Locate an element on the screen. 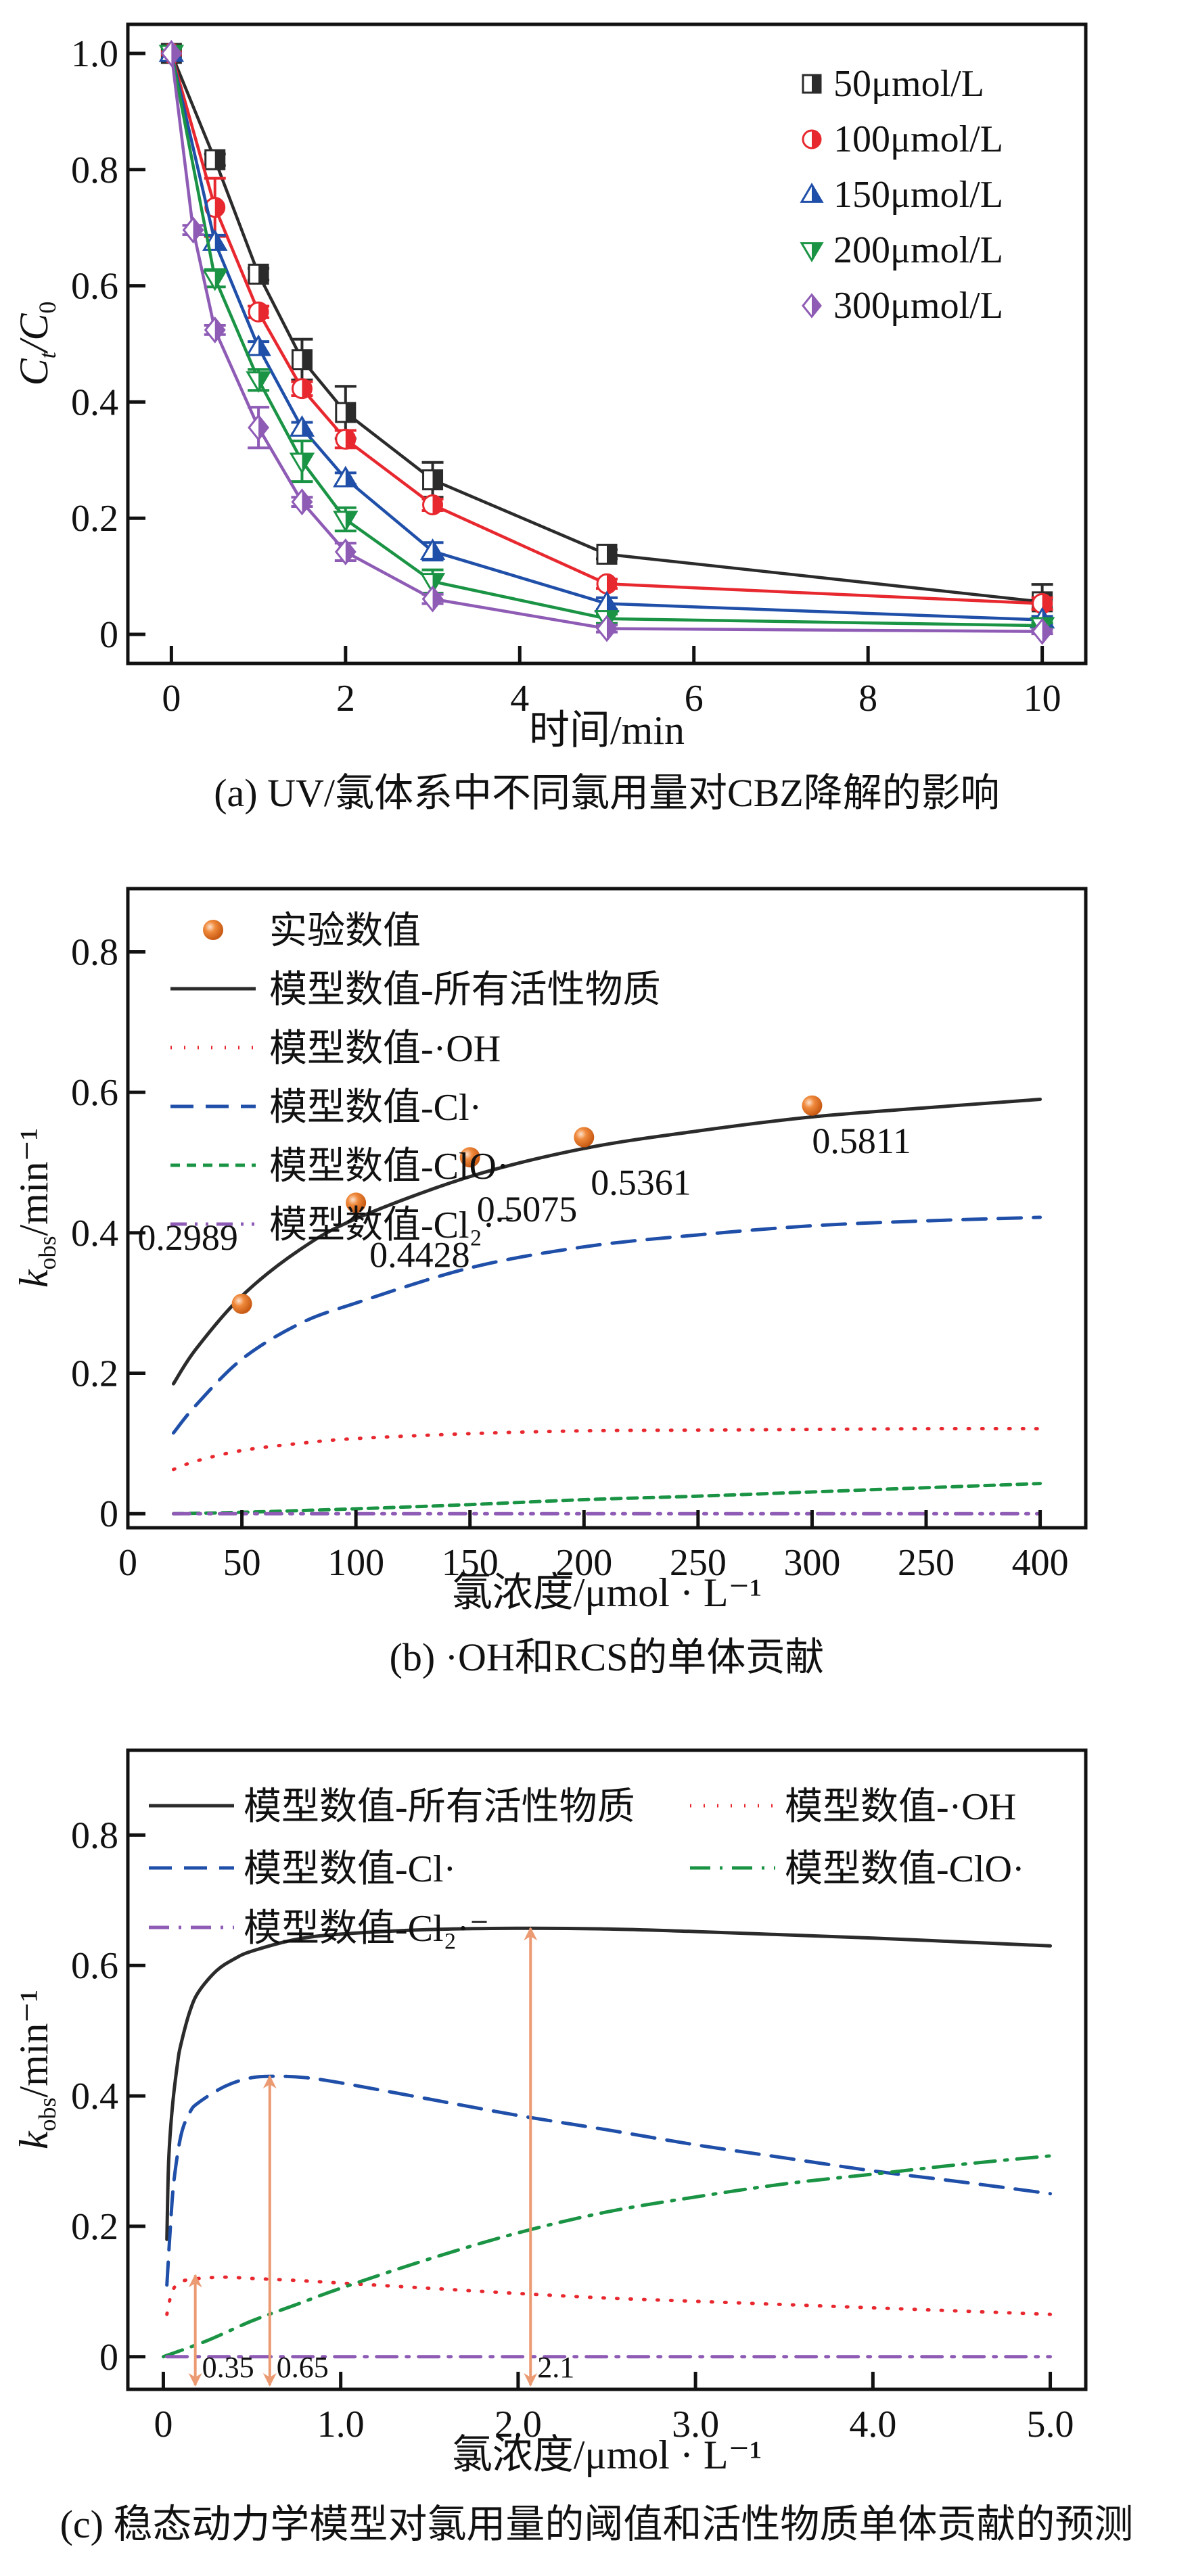 The height and width of the screenshot is (2576, 1194). legend-item: 模型数值-ClO· is located at coordinates (339, 1167).